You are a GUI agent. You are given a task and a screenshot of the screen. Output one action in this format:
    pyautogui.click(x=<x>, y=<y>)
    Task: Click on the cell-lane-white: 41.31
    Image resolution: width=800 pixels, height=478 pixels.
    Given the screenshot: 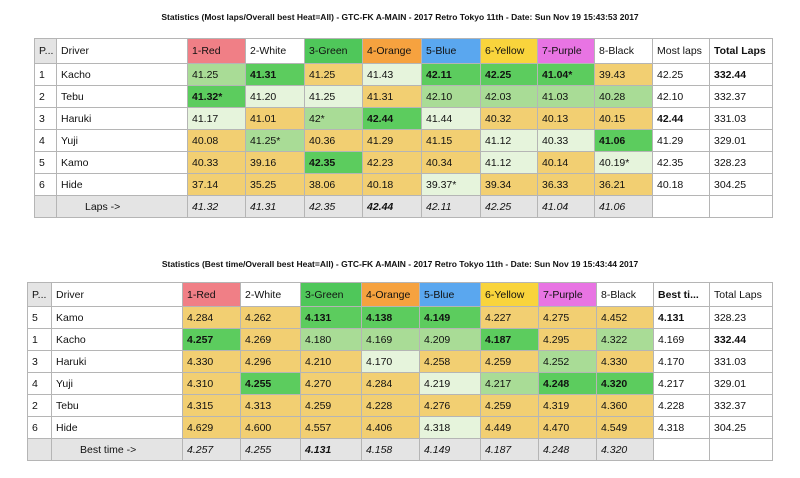 What is the action you would take?
    pyautogui.click(x=275, y=74)
    